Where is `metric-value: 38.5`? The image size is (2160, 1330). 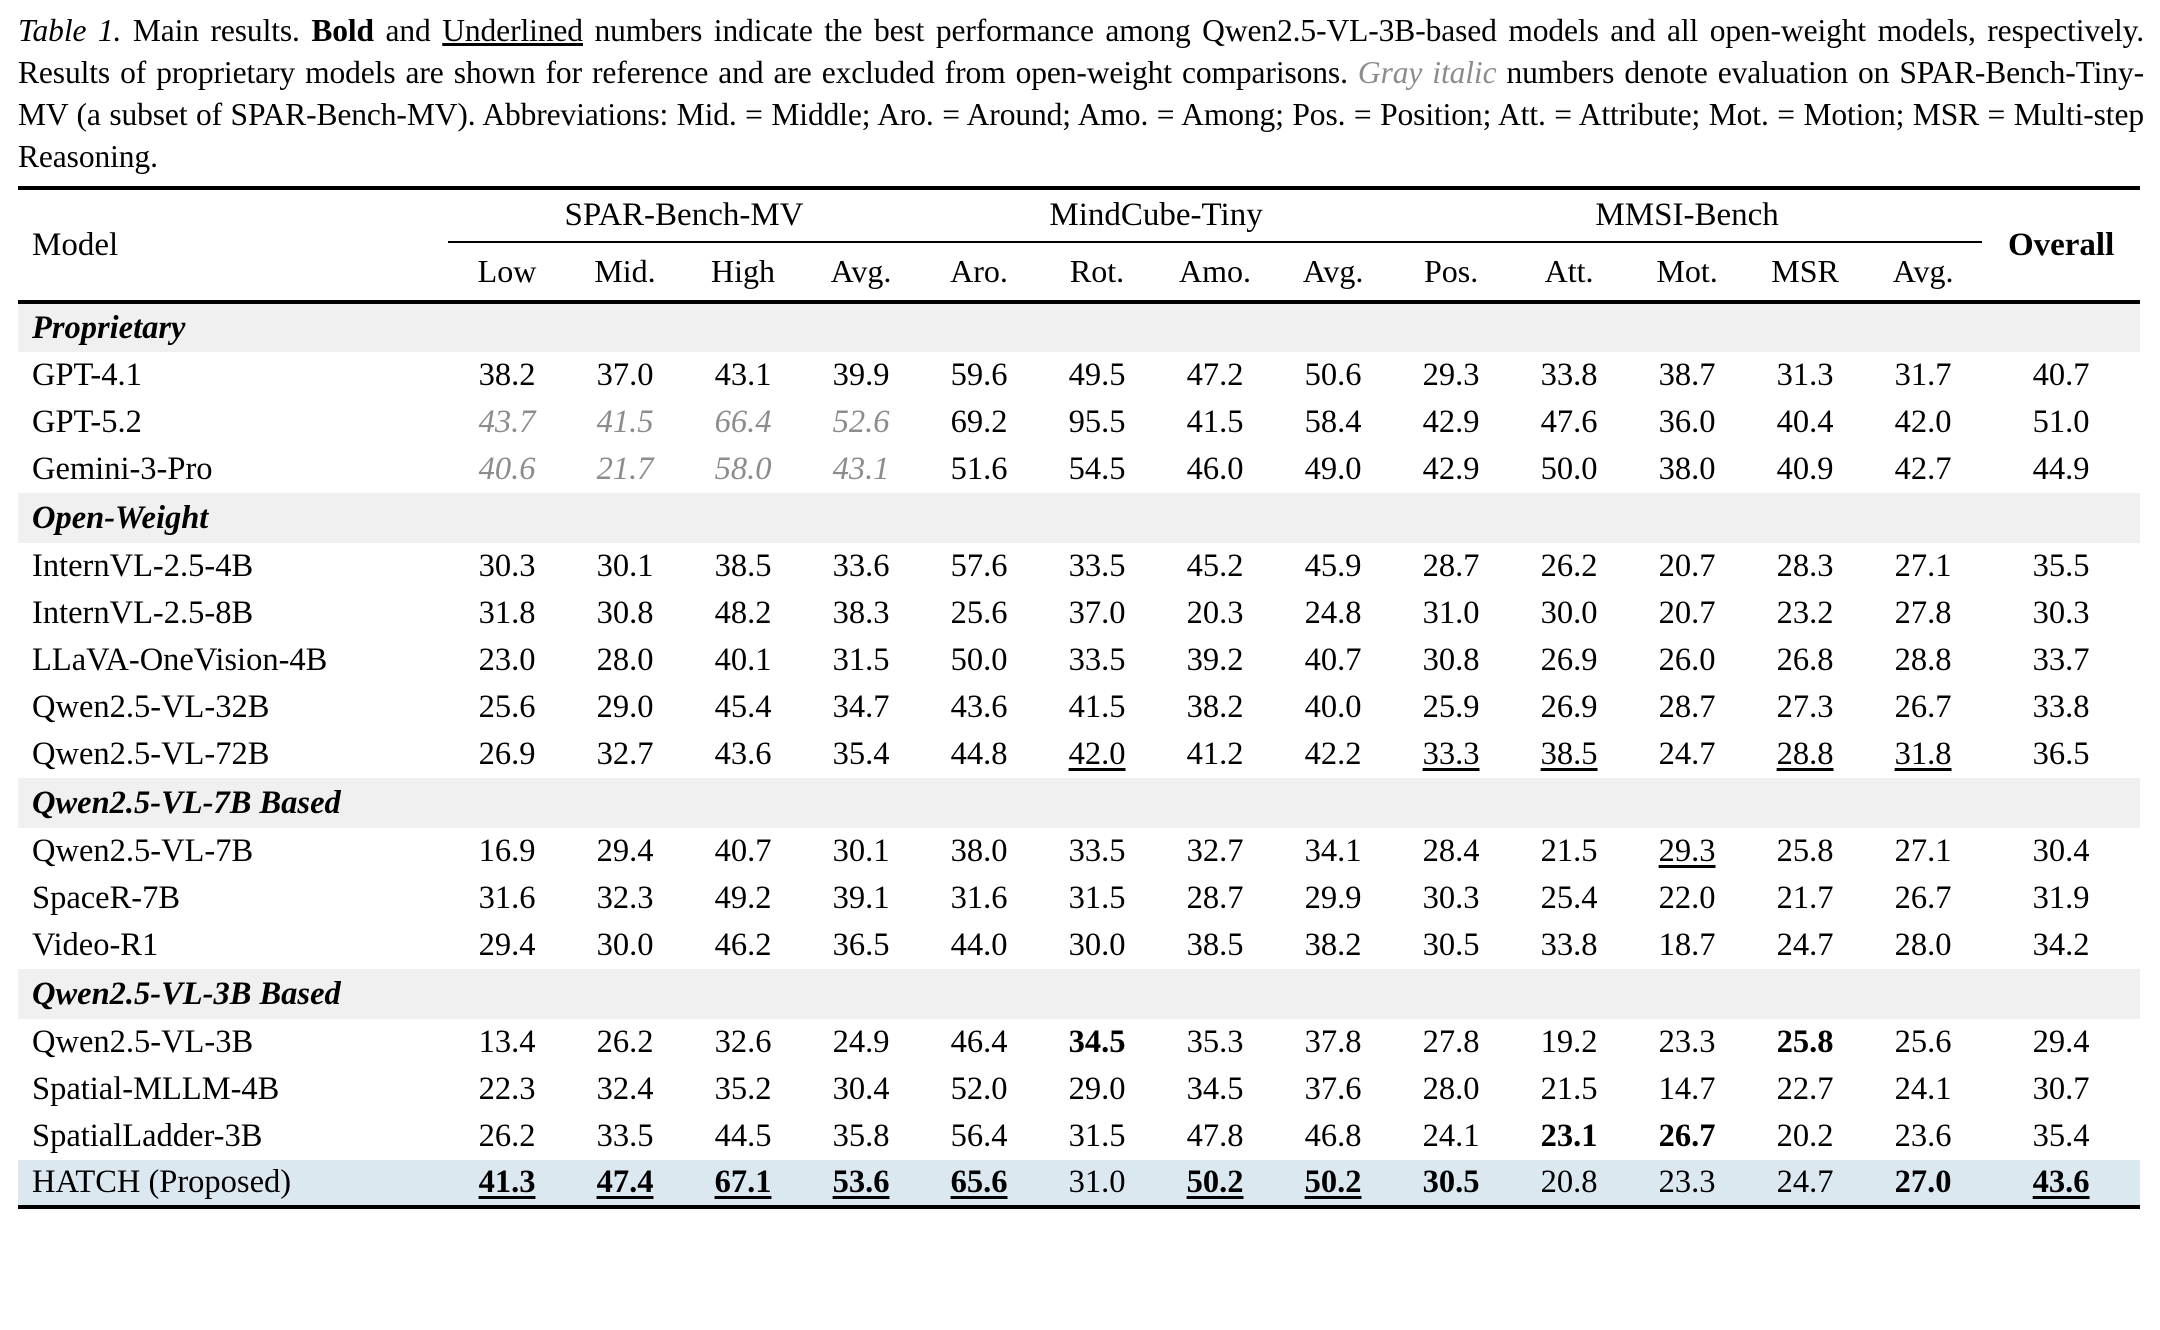 metric-value: 38.5 is located at coordinates (1215, 945).